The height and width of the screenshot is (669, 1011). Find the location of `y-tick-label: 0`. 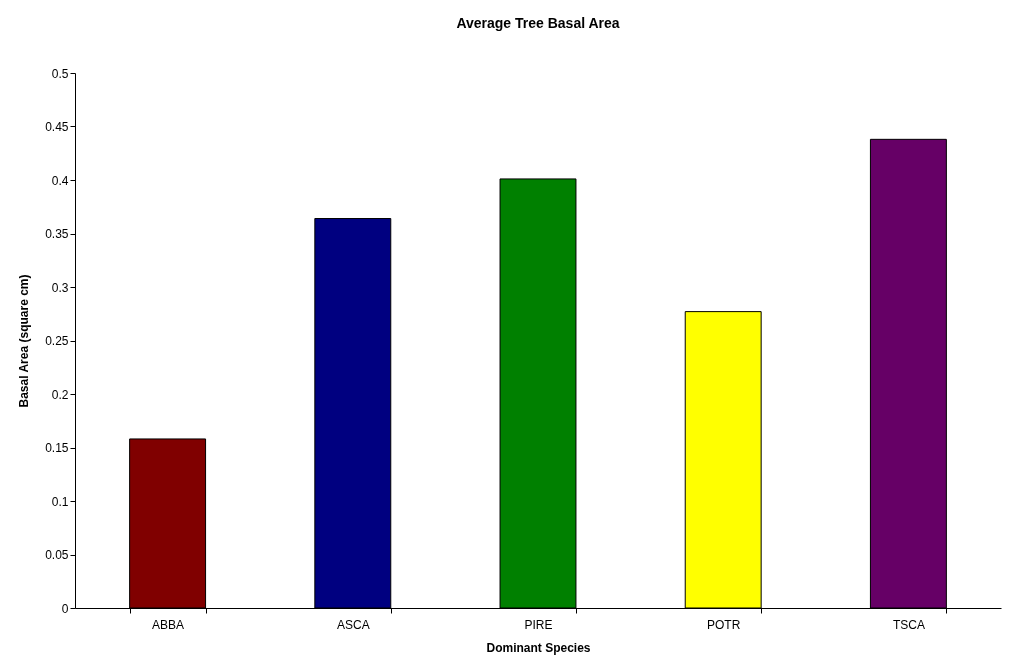

y-tick-label: 0 is located at coordinates (65, 608).